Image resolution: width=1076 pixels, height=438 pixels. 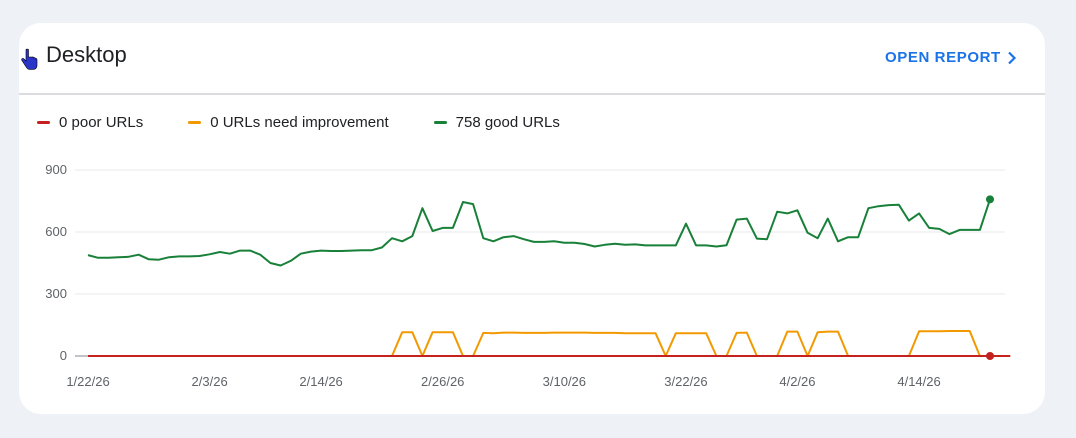 I want to click on good-endpoint-marker, so click(x=990, y=199).